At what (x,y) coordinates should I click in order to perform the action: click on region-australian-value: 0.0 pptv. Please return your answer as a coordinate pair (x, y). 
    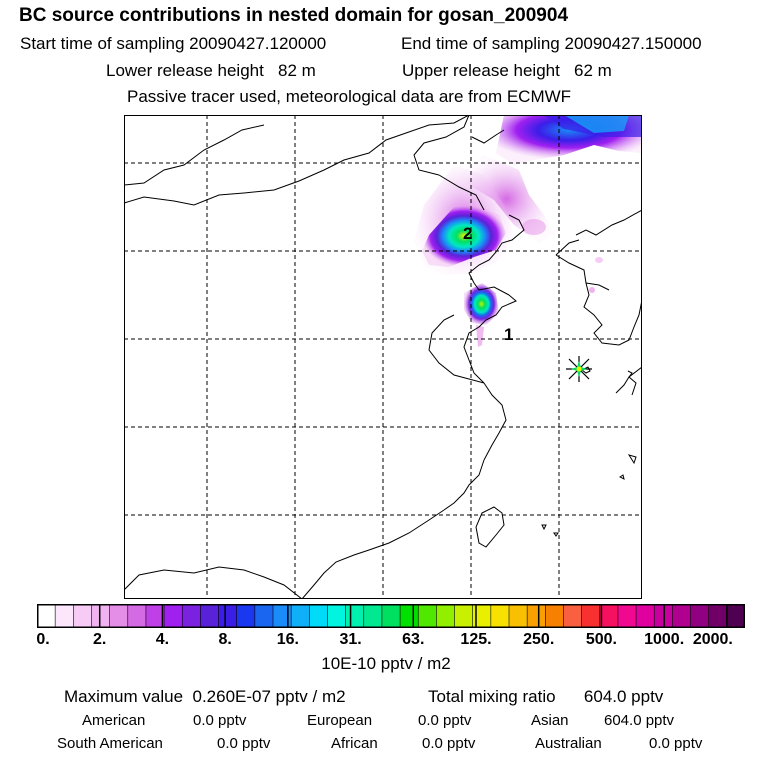
    Looking at the image, I should click on (676, 743).